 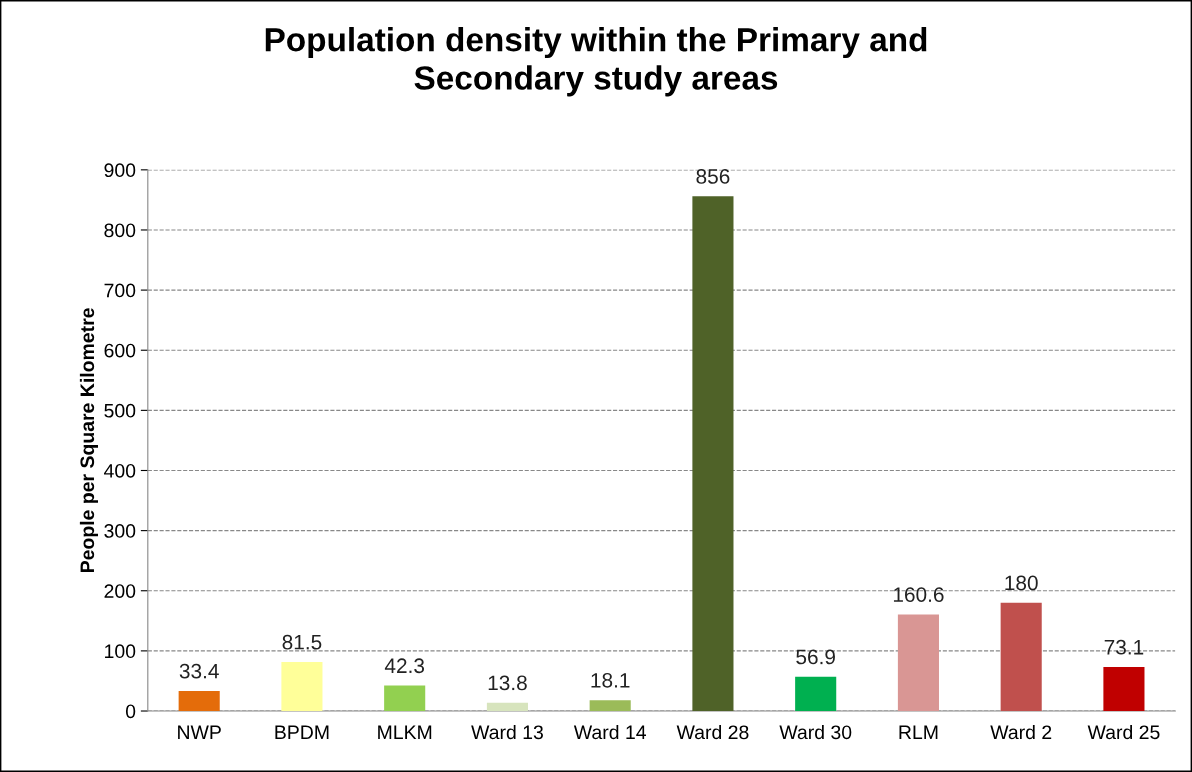 What do you see at coordinates (120, 290) in the screenshot?
I see `y-tick-label: 700` at bounding box center [120, 290].